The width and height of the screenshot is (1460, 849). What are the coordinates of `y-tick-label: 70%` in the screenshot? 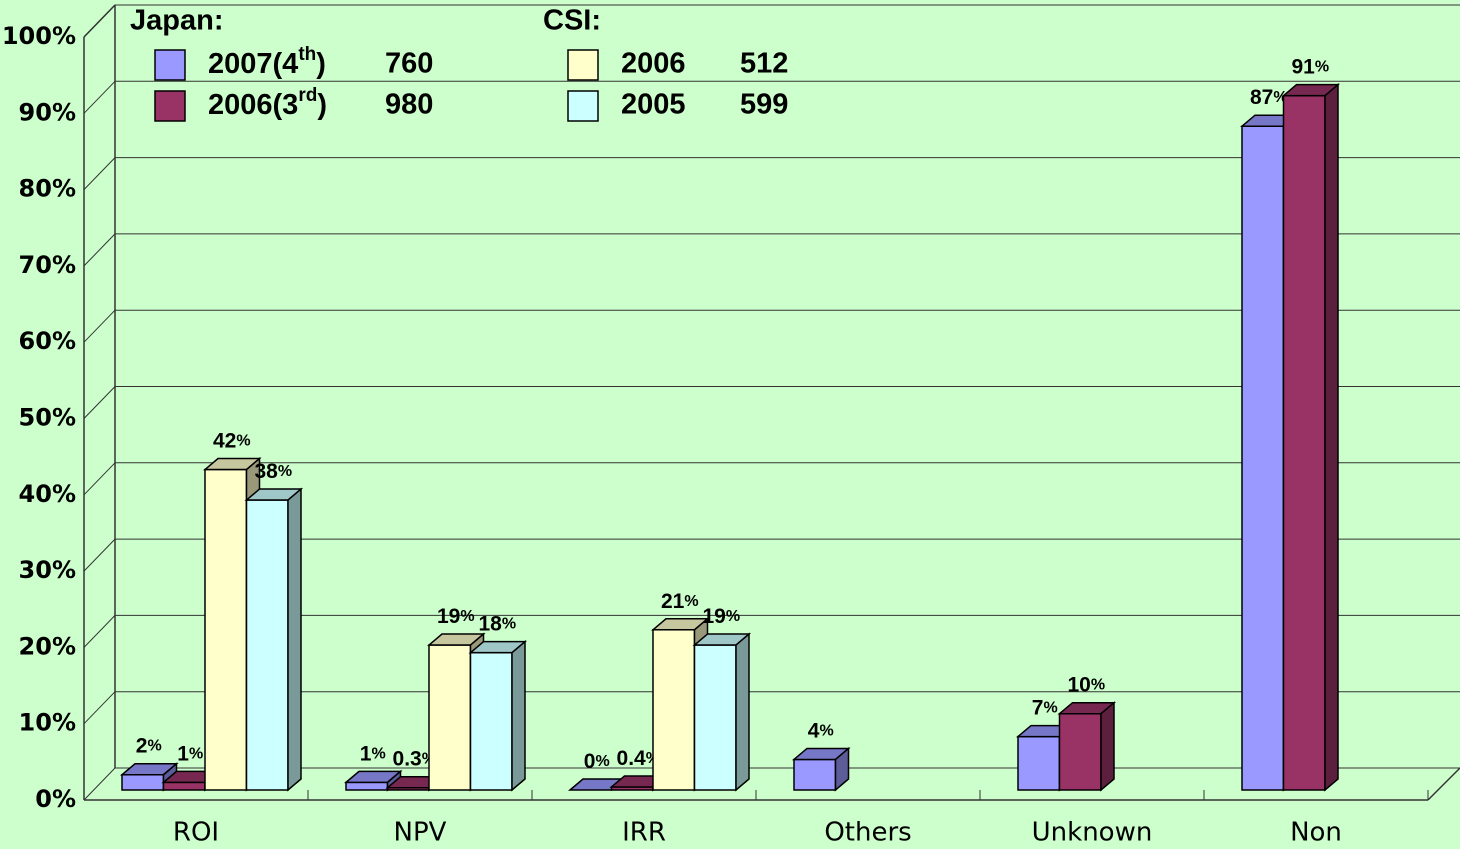 It's located at (47, 265).